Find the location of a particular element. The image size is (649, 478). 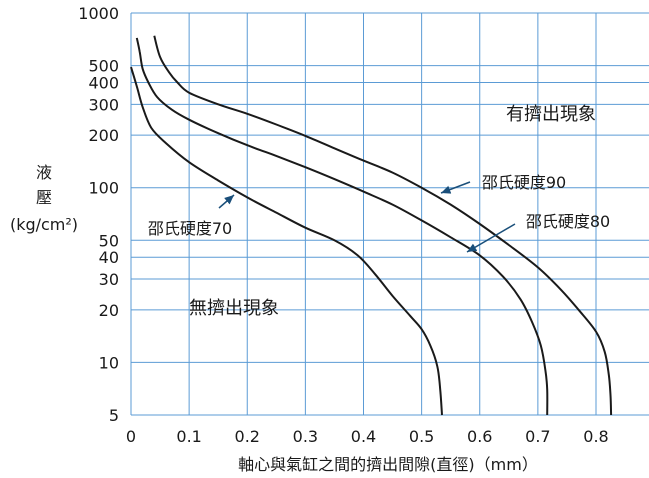

y-tick-label: 1000 is located at coordinates (98, 13).